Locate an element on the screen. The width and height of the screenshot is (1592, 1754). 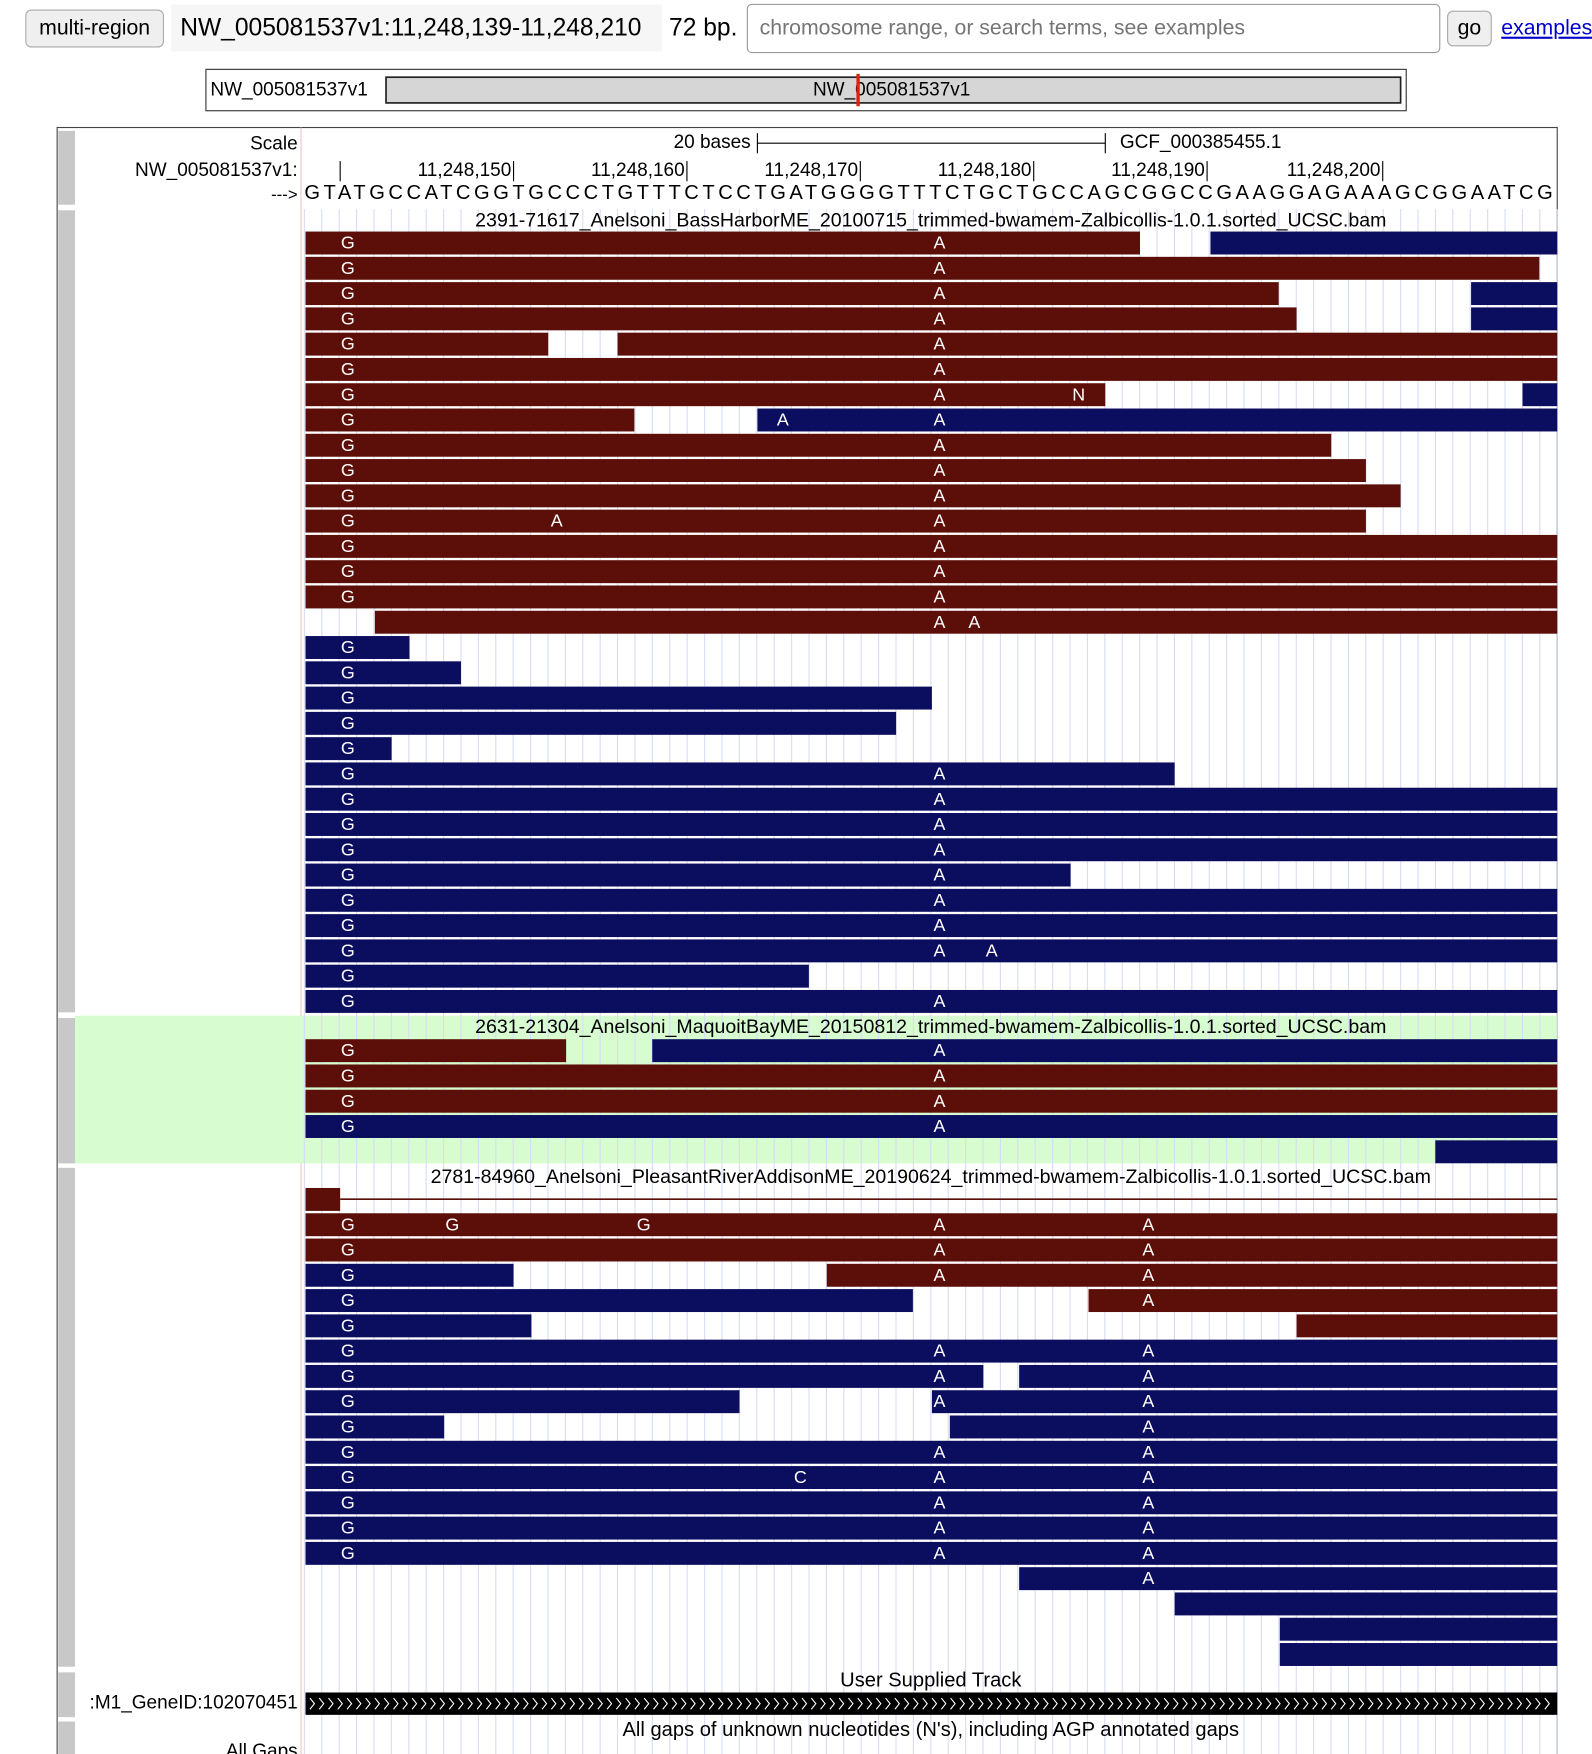
user-track-title: User Supplied Track is located at coordinates (931, 1681).